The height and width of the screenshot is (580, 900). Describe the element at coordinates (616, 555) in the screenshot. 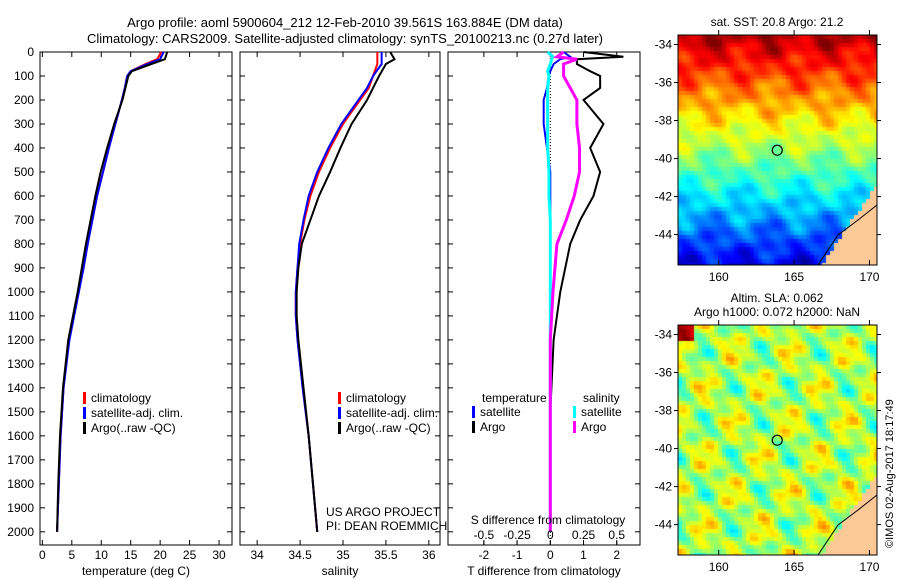

I see `x-tick-label: 2` at that location.